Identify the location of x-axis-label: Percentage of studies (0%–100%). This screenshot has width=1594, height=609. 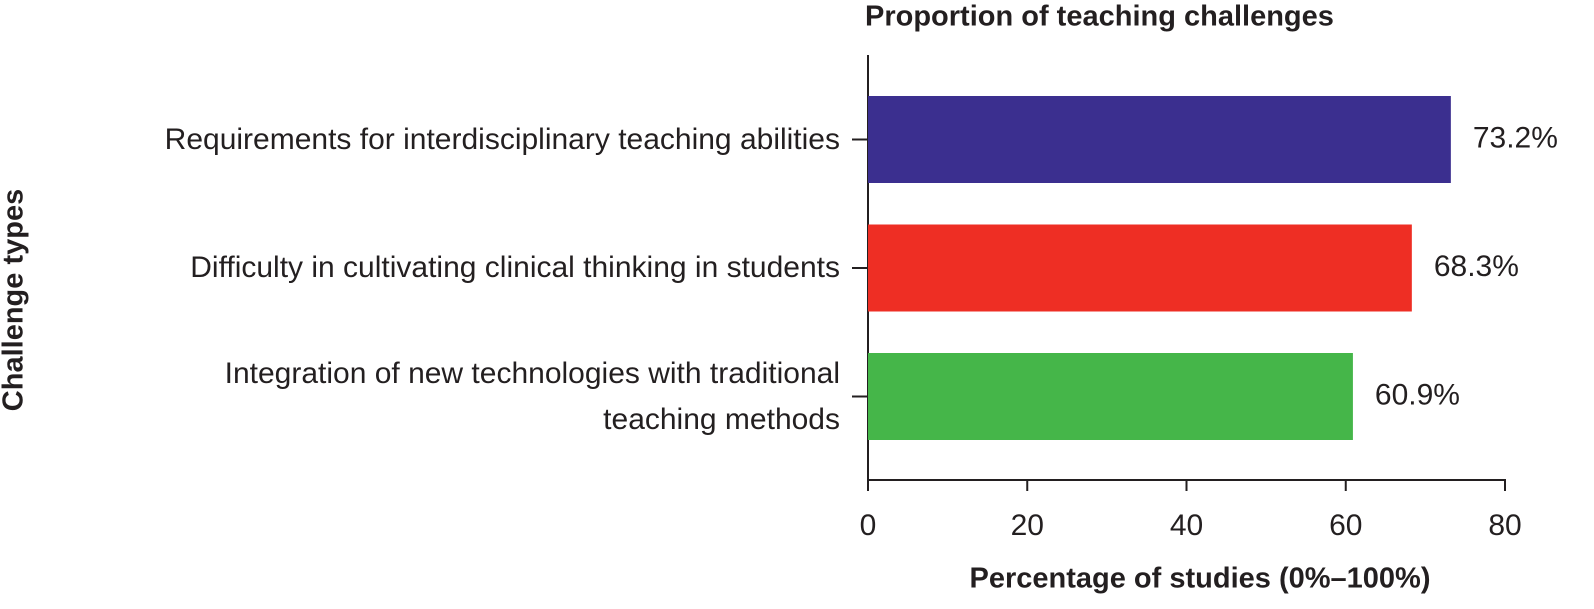
(1200, 579).